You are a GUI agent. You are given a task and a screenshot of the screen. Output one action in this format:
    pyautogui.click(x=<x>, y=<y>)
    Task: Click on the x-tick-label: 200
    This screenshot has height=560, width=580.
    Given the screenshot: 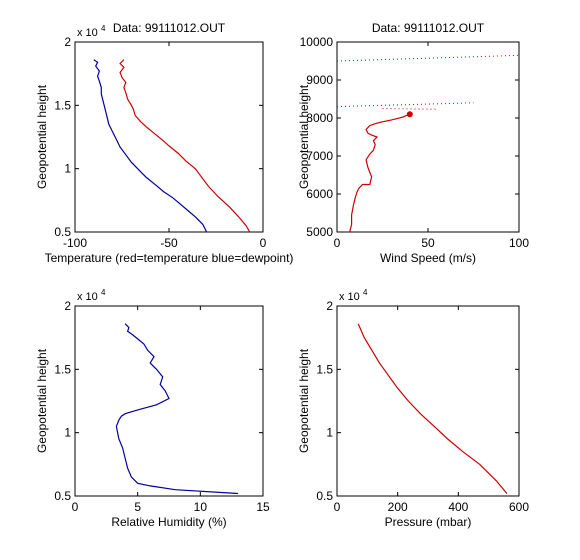 What is the action you would take?
    pyautogui.click(x=398, y=507)
    